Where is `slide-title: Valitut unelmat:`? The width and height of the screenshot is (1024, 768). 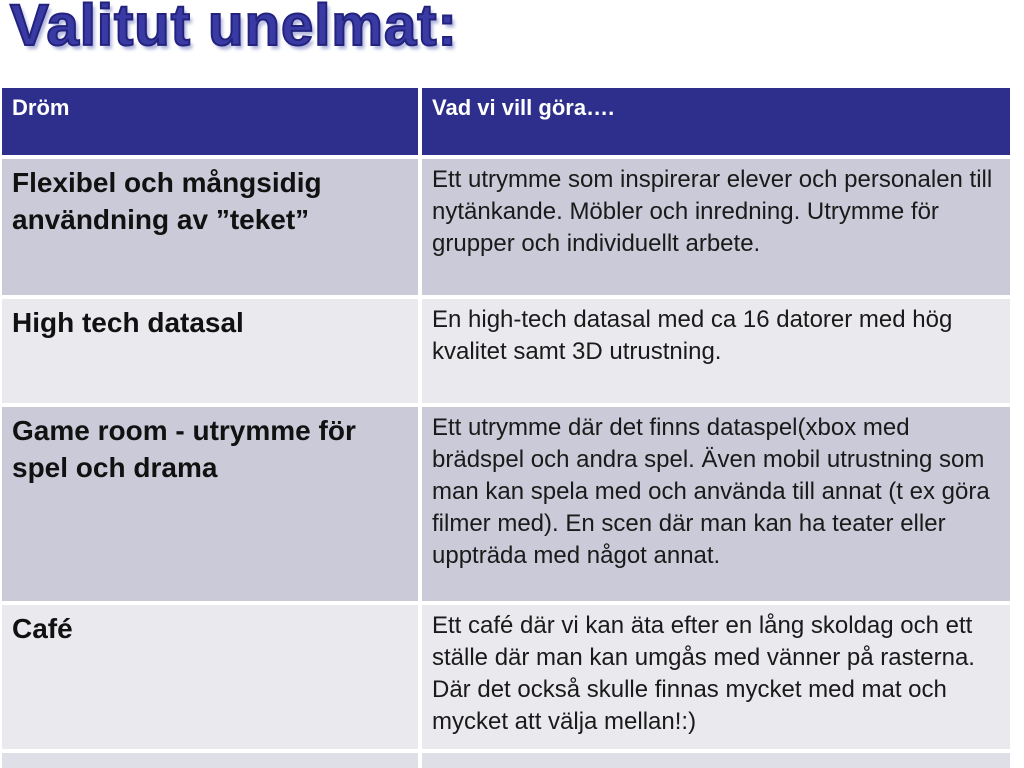 slide-title: Valitut unelmat: is located at coordinates (233, 29).